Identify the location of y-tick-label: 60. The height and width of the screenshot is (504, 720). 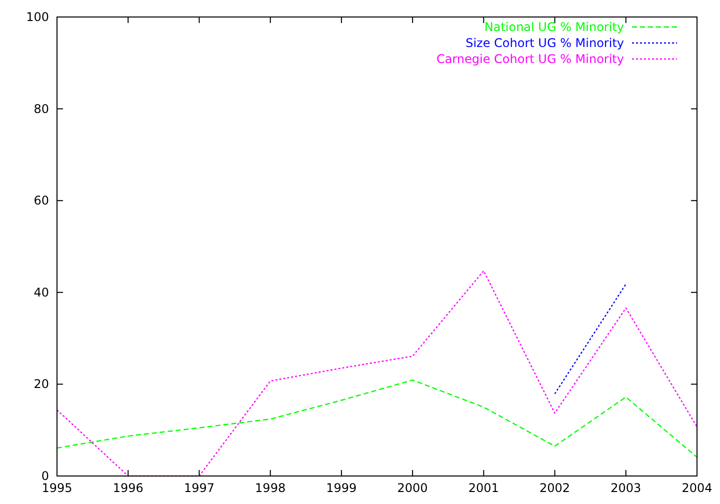
(41, 201).